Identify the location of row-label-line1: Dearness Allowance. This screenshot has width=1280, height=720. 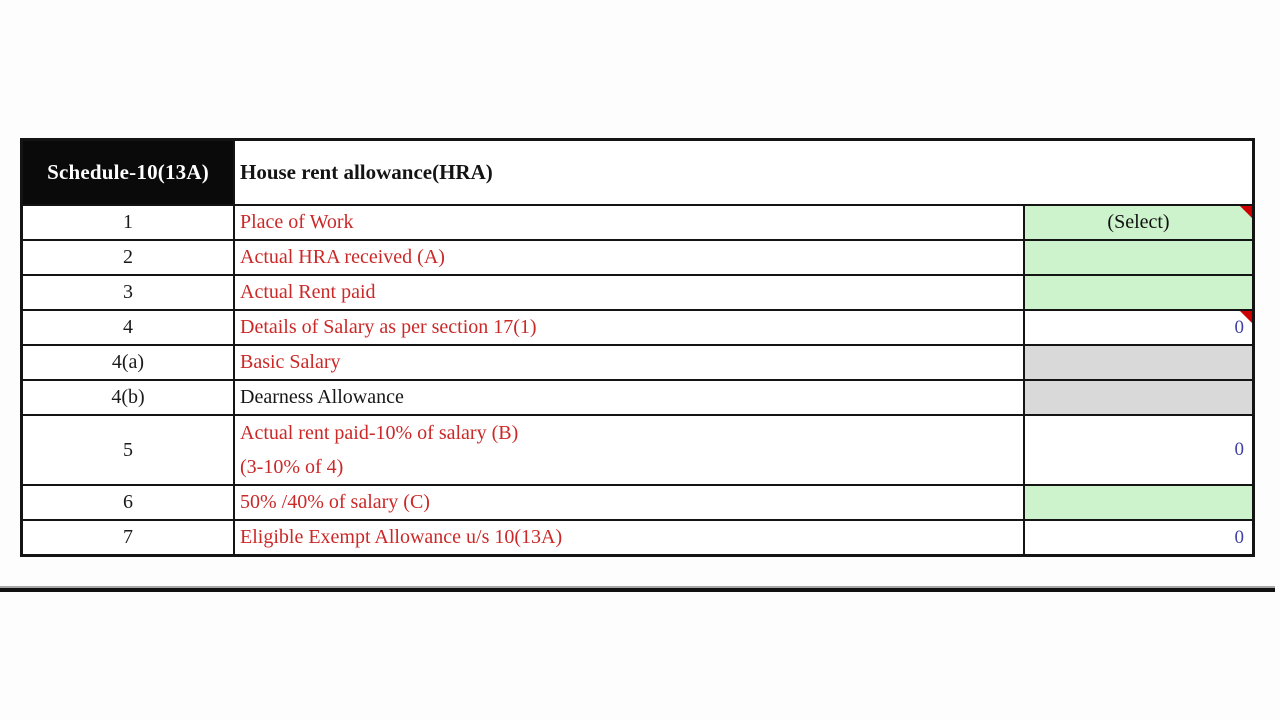
(322, 397).